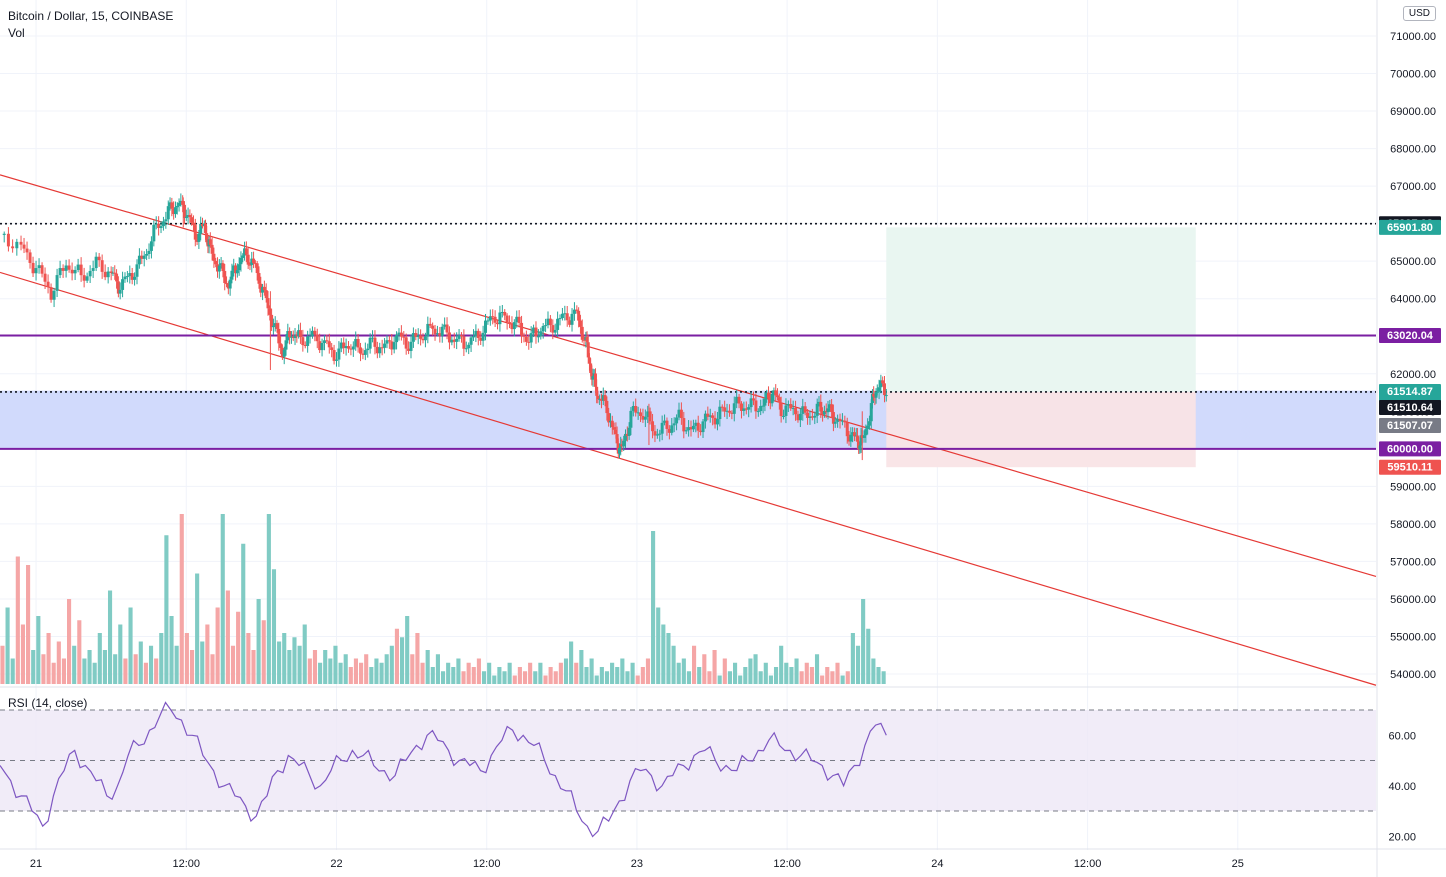  I want to click on volume-label: Vol, so click(16, 33).